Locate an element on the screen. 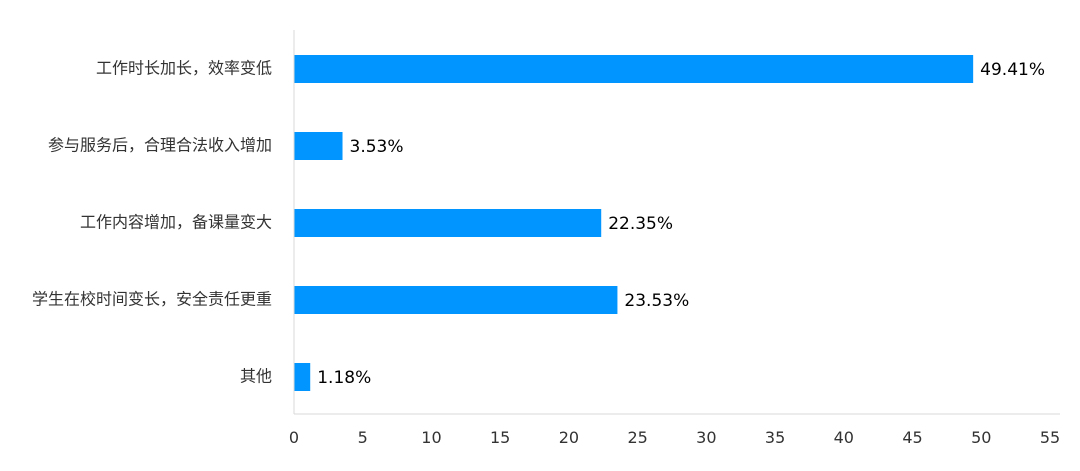  x-tick-label-25: 25 is located at coordinates (637, 437).